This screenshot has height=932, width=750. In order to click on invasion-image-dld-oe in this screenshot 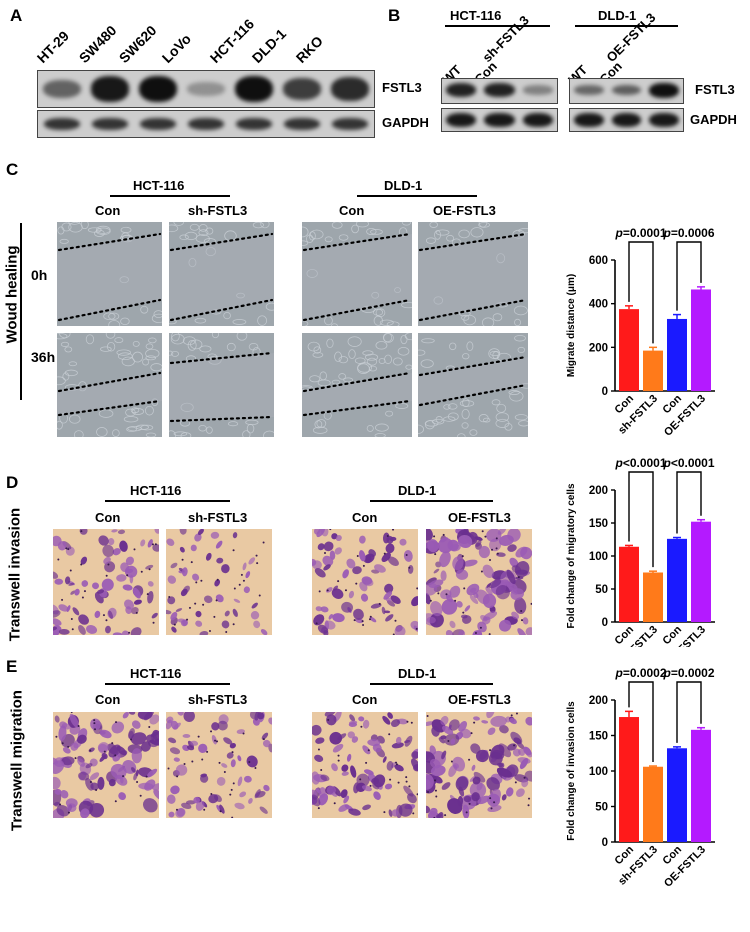, I will do `click(479, 582)`.